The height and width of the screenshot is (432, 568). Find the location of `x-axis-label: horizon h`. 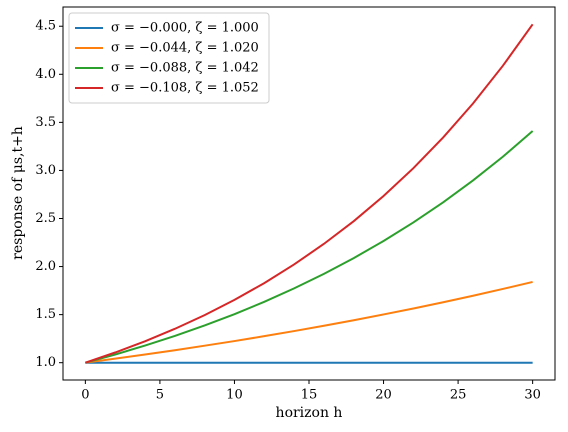

x-axis-label: horizon h is located at coordinates (309, 413).